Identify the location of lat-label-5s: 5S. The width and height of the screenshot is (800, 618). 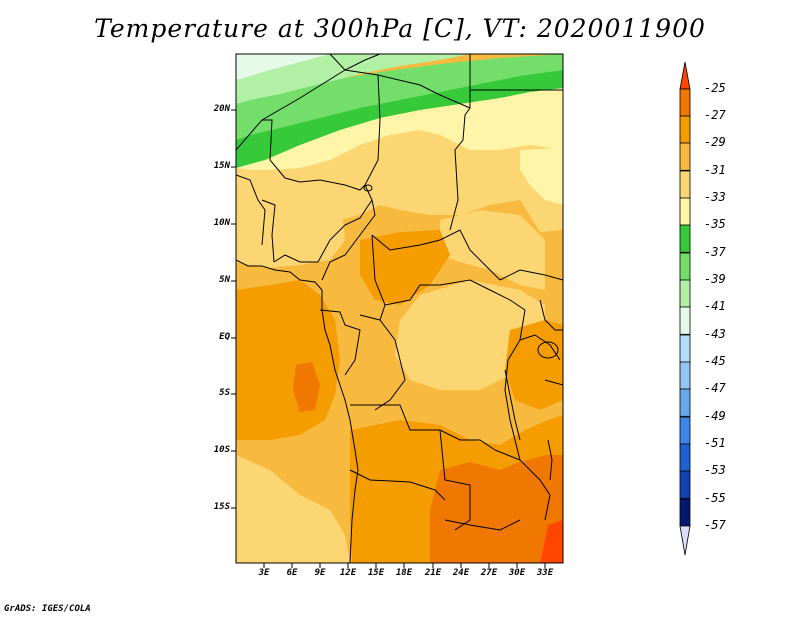
(224, 393).